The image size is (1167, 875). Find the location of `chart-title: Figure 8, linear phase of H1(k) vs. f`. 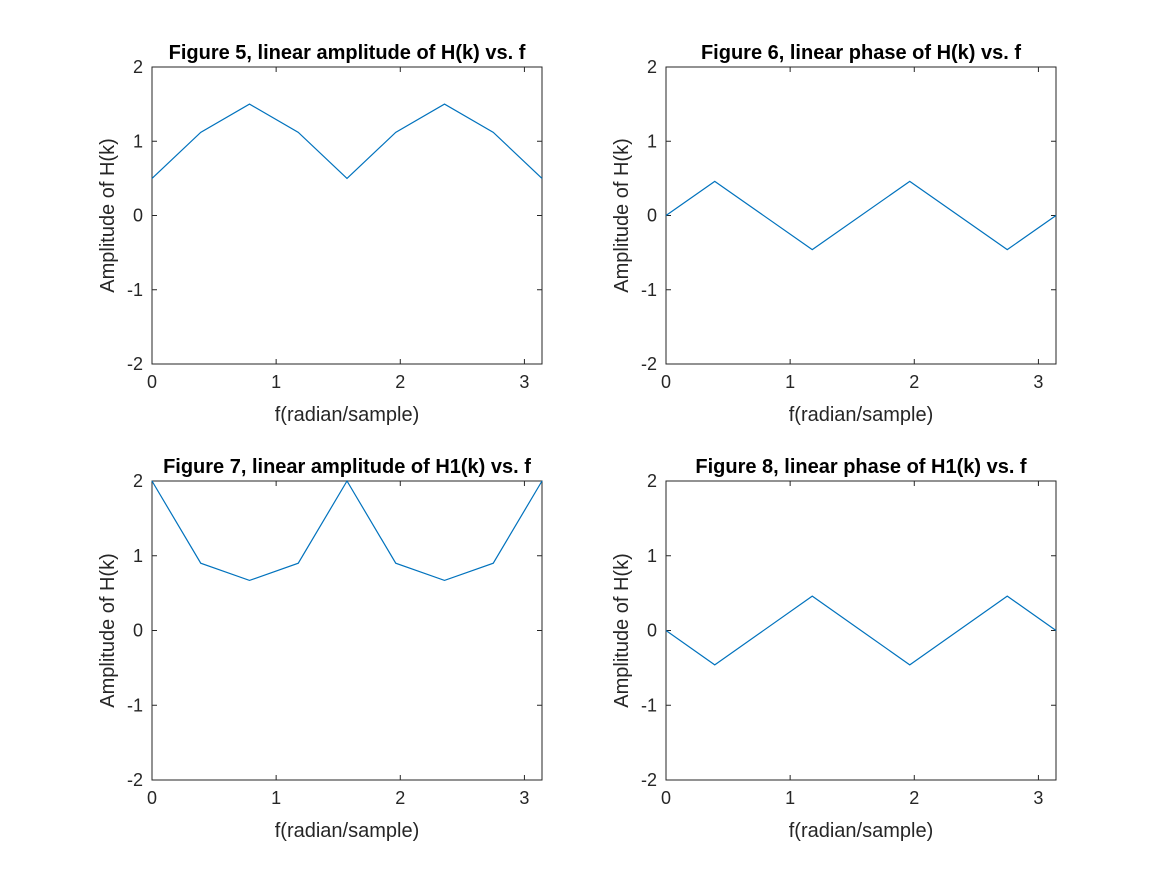

chart-title: Figure 8, linear phase of H1(k) vs. f is located at coordinates (861, 467).